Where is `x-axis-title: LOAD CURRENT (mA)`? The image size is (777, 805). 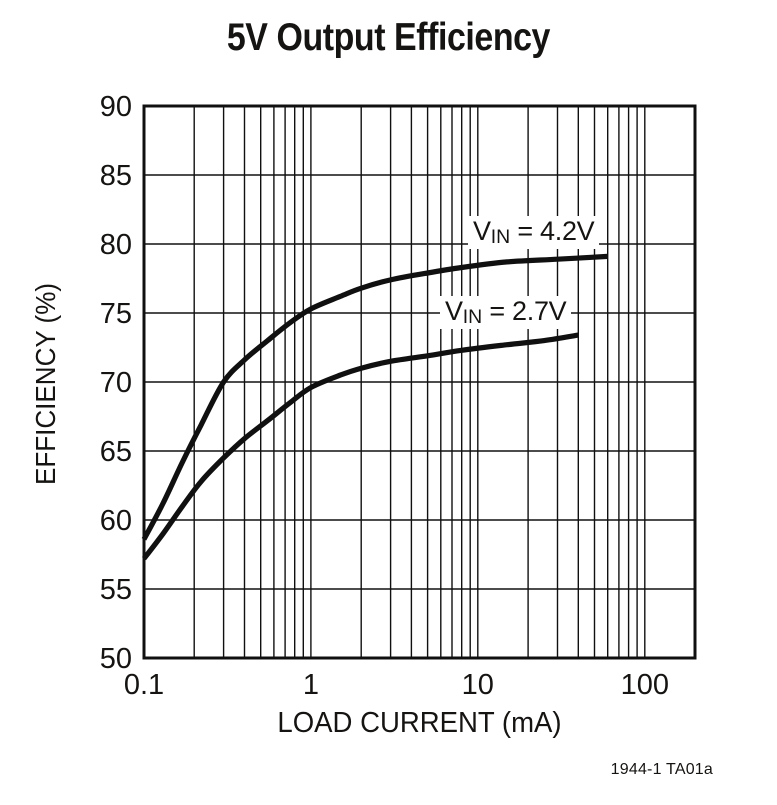
x-axis-title: LOAD CURRENT (mA) is located at coordinates (419, 723).